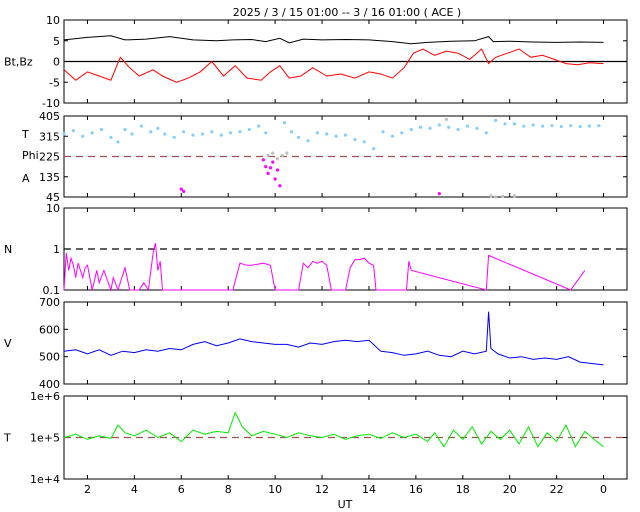  Describe the element at coordinates (333, 429) in the screenshot. I see `series-line-t` at that location.